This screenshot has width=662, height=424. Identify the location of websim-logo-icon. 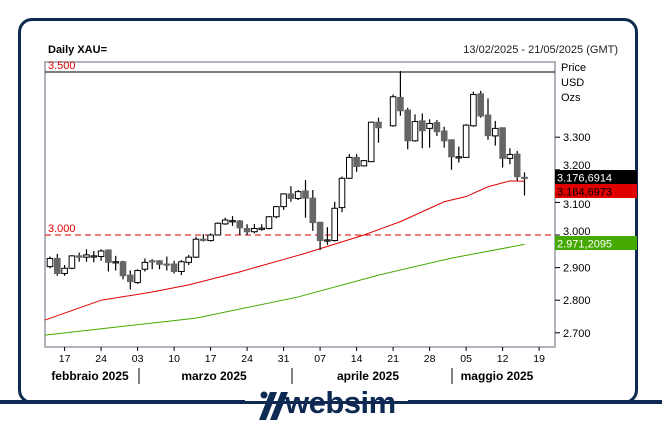
(273, 405).